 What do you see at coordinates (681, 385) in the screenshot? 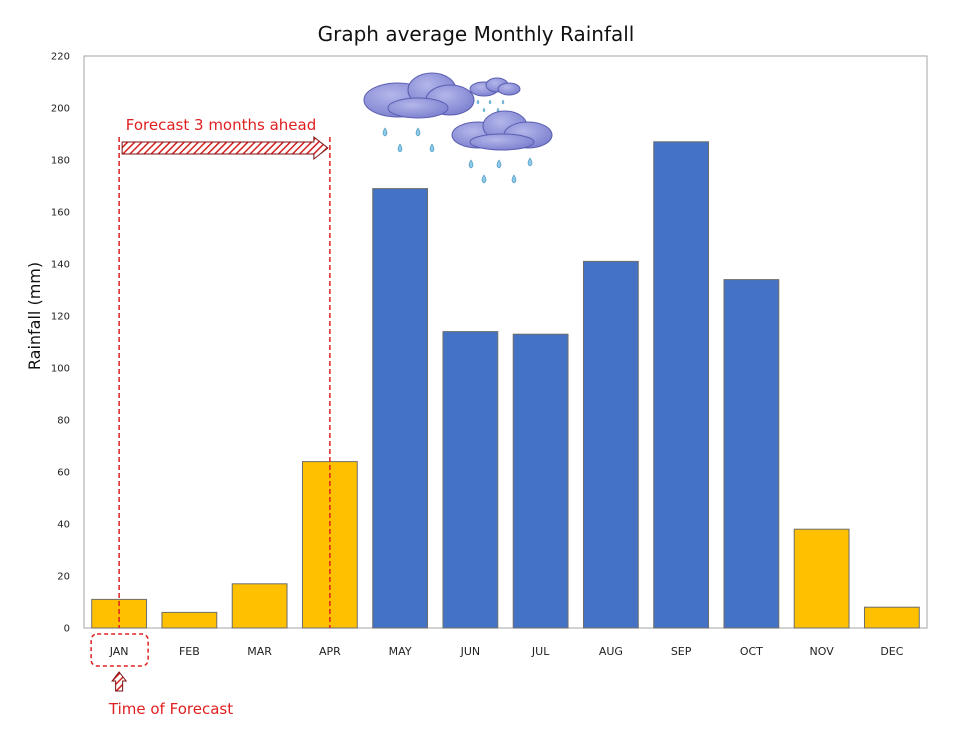
I see `bar-sep` at bounding box center [681, 385].